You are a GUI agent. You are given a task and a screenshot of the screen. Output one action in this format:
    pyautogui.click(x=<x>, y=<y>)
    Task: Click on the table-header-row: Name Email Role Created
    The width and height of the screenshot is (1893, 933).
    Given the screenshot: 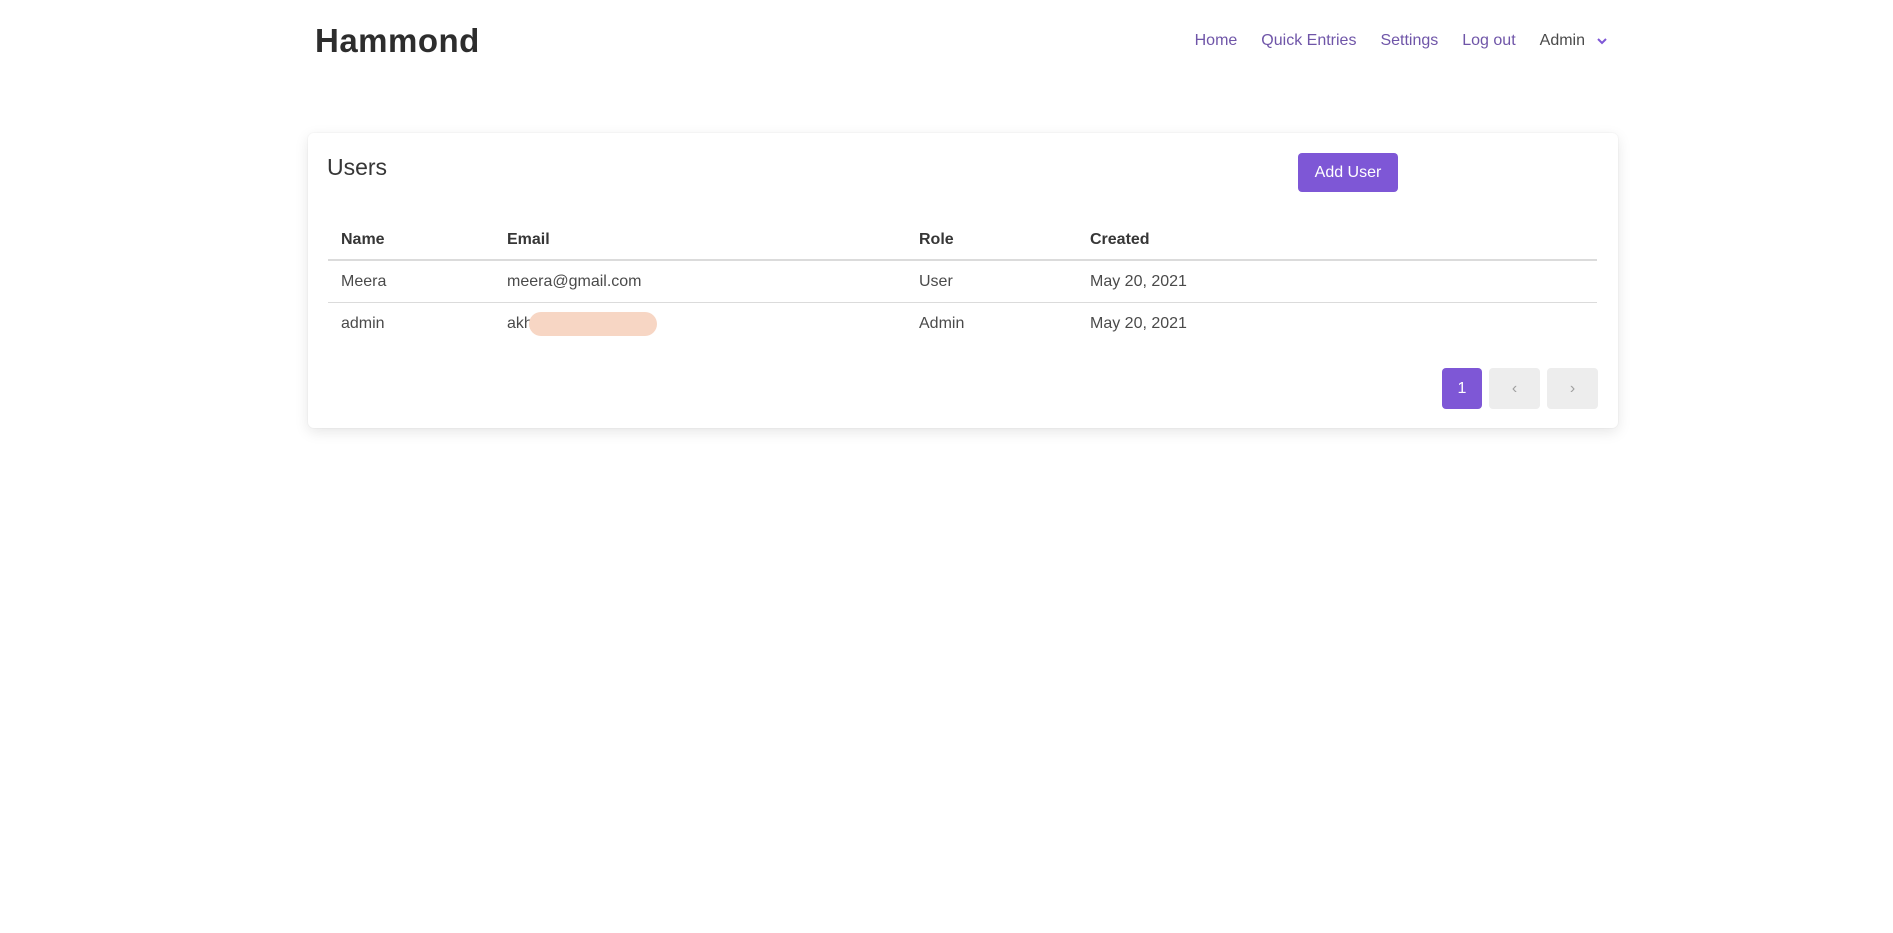 What is the action you would take?
    pyautogui.click(x=962, y=241)
    